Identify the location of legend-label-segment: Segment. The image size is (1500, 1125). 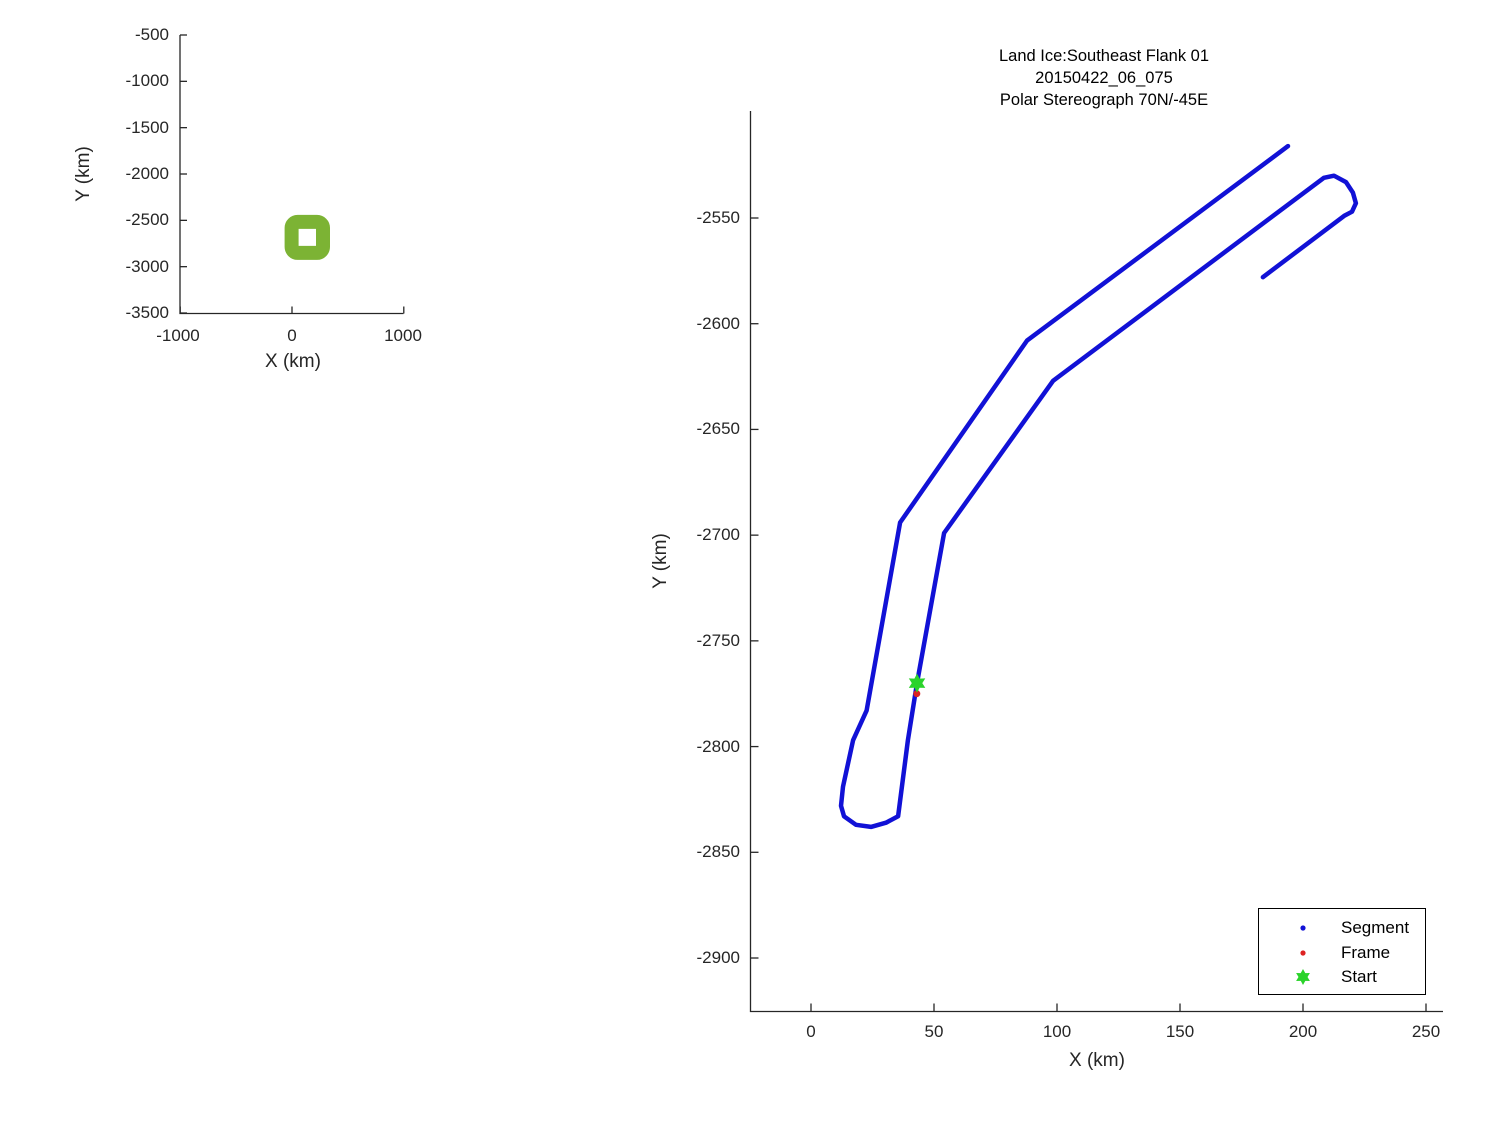
(1375, 927).